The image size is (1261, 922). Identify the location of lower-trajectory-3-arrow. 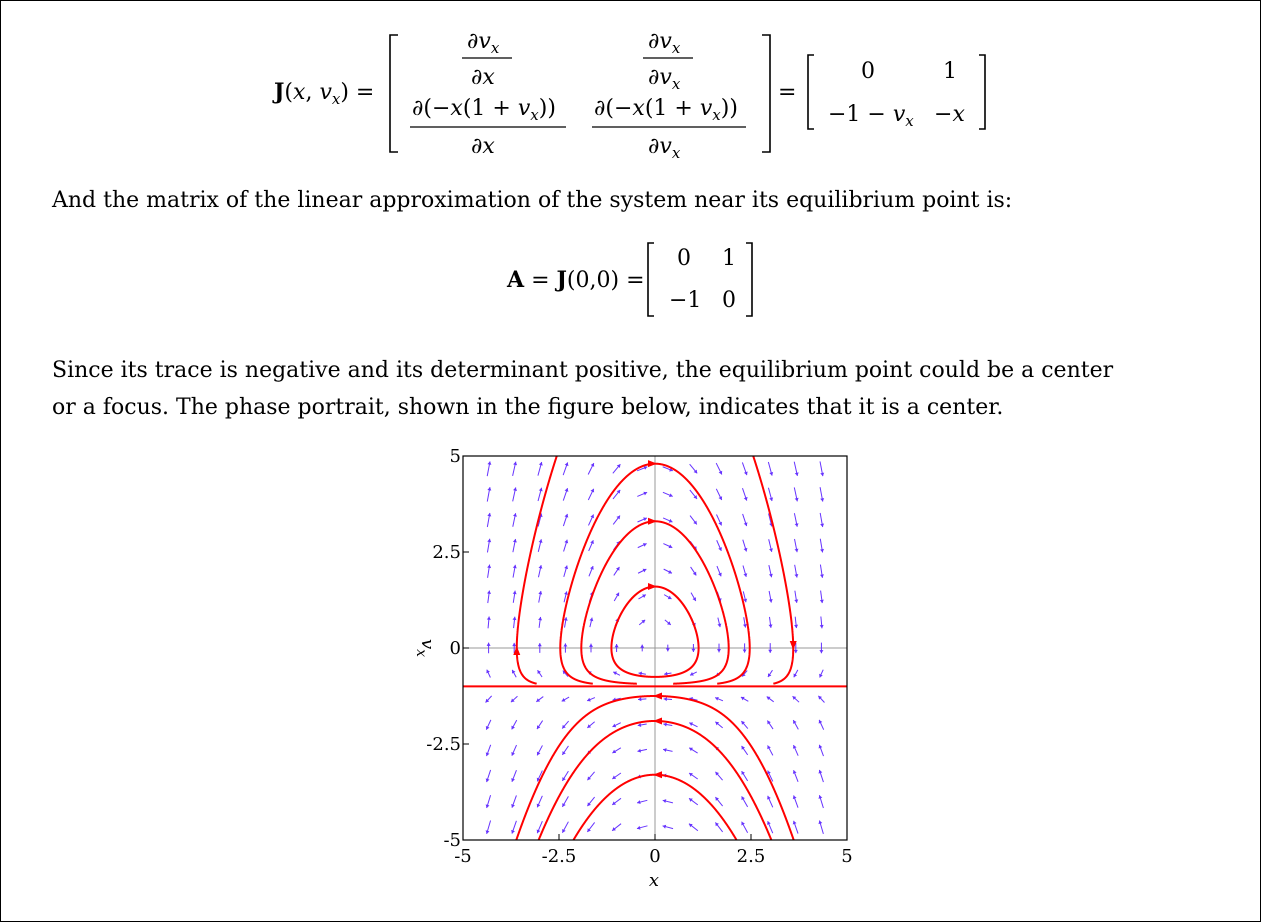
(657, 775).